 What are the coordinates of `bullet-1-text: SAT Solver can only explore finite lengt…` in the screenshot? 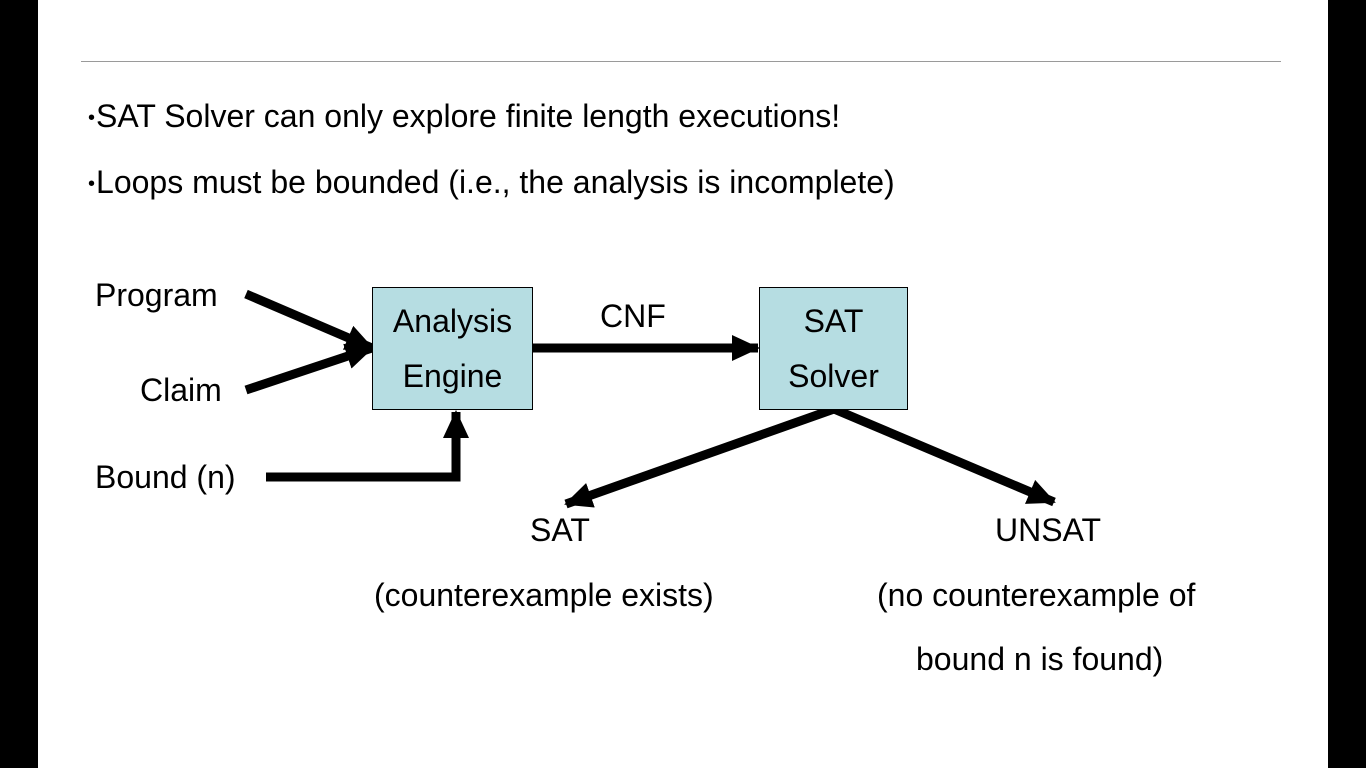 It's located at (468, 116).